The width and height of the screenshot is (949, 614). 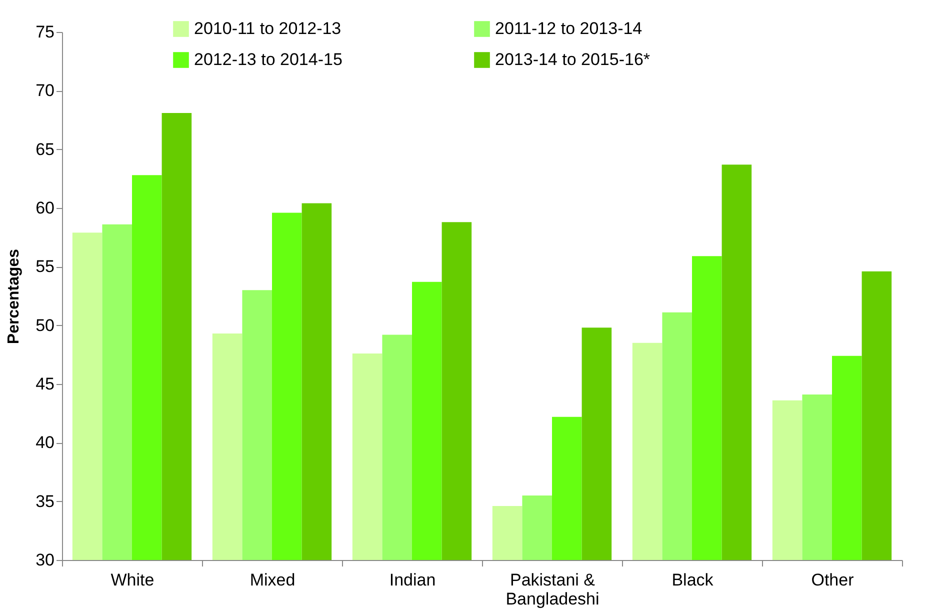 What do you see at coordinates (553, 589) in the screenshot?
I see `x-tick-label: Pakistani & Bangladeshi` at bounding box center [553, 589].